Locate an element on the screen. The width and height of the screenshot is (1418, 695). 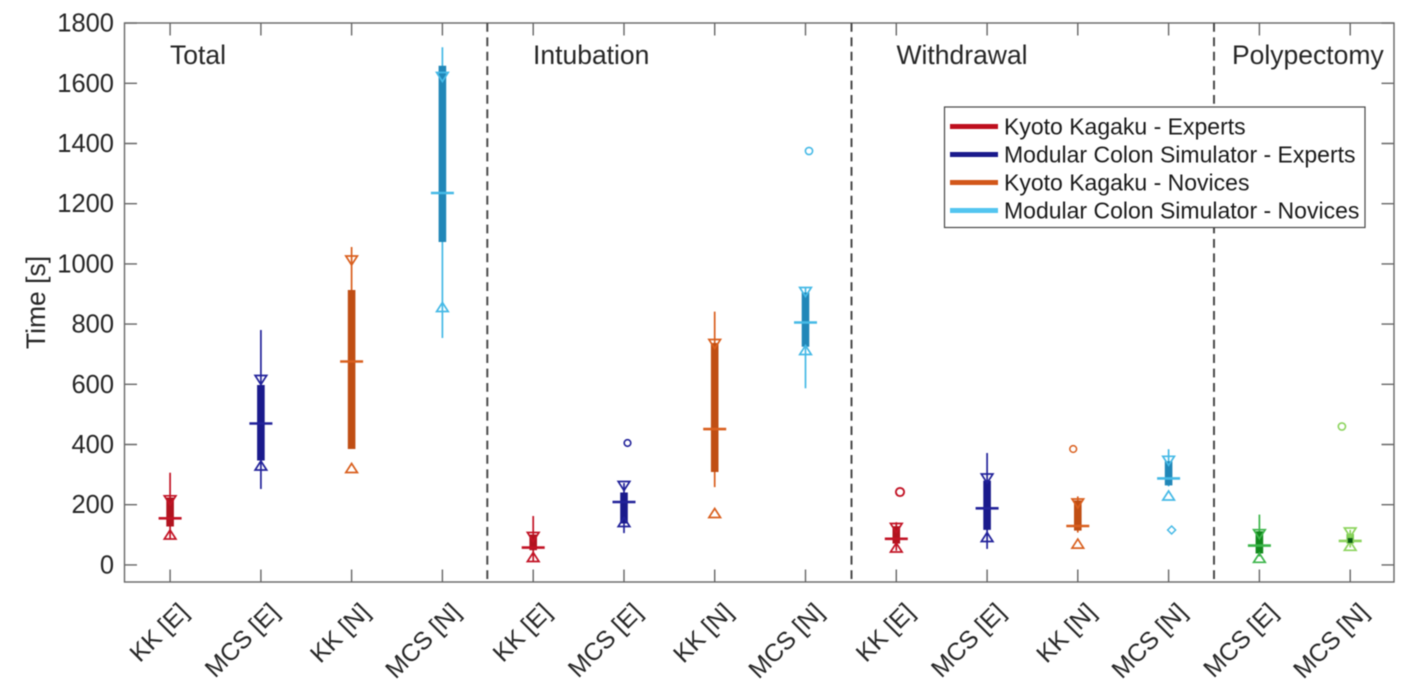
svg-text: Polypectomy is located at coordinates (1308, 55).